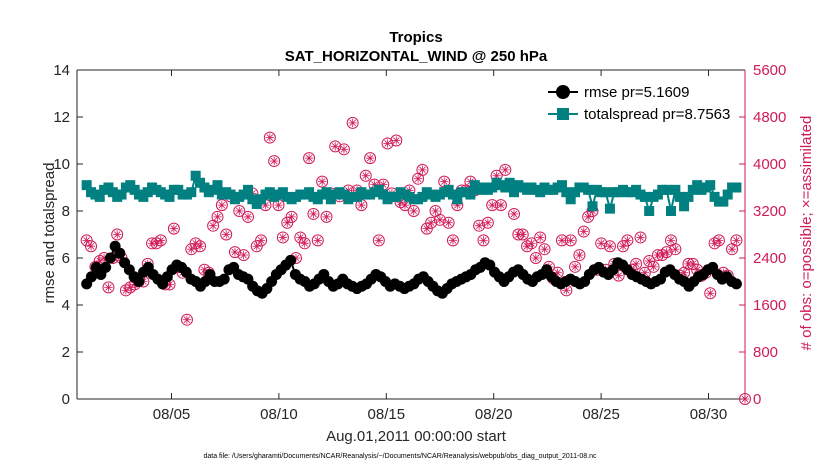  Describe the element at coordinates (172, 414) in the screenshot. I see `x-tick-label: 08/05` at that location.